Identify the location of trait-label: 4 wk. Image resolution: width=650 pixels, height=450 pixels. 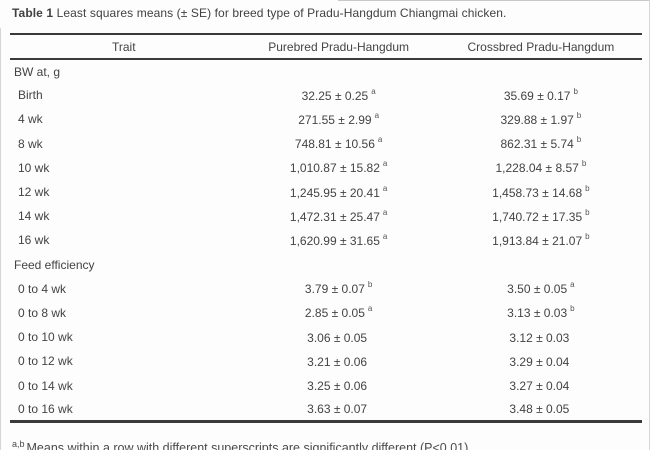
(30, 119).